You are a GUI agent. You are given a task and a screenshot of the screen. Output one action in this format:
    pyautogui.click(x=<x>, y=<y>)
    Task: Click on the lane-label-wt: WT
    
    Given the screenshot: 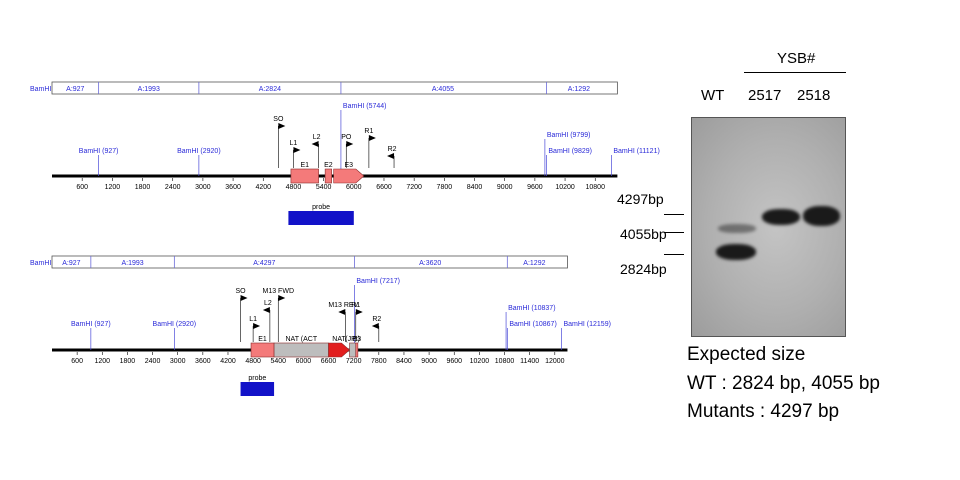 What is the action you would take?
    pyautogui.click(x=713, y=95)
    